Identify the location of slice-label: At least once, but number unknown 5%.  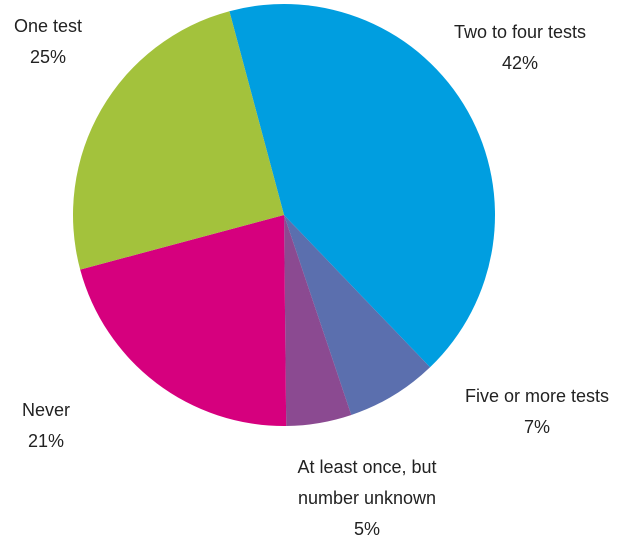
(367, 495).